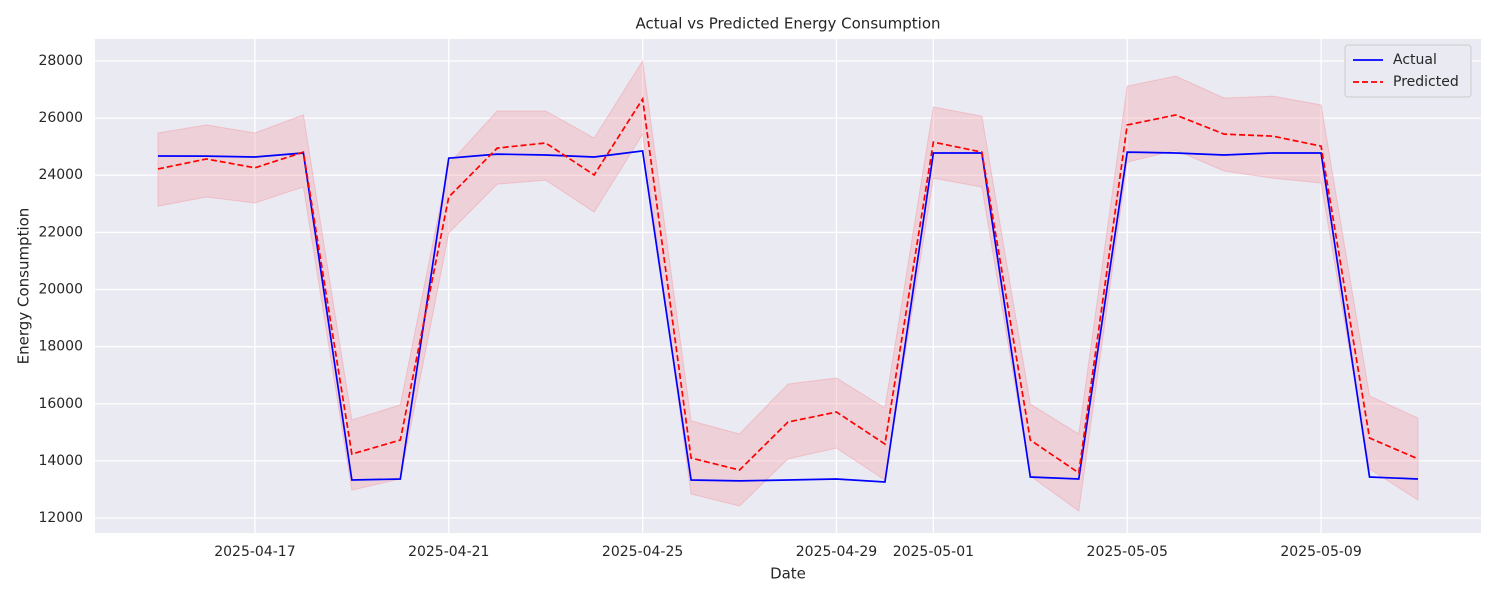 The image size is (1500, 600). What do you see at coordinates (933, 552) in the screenshot?
I see `x-tick-label: 2025-05-01` at bounding box center [933, 552].